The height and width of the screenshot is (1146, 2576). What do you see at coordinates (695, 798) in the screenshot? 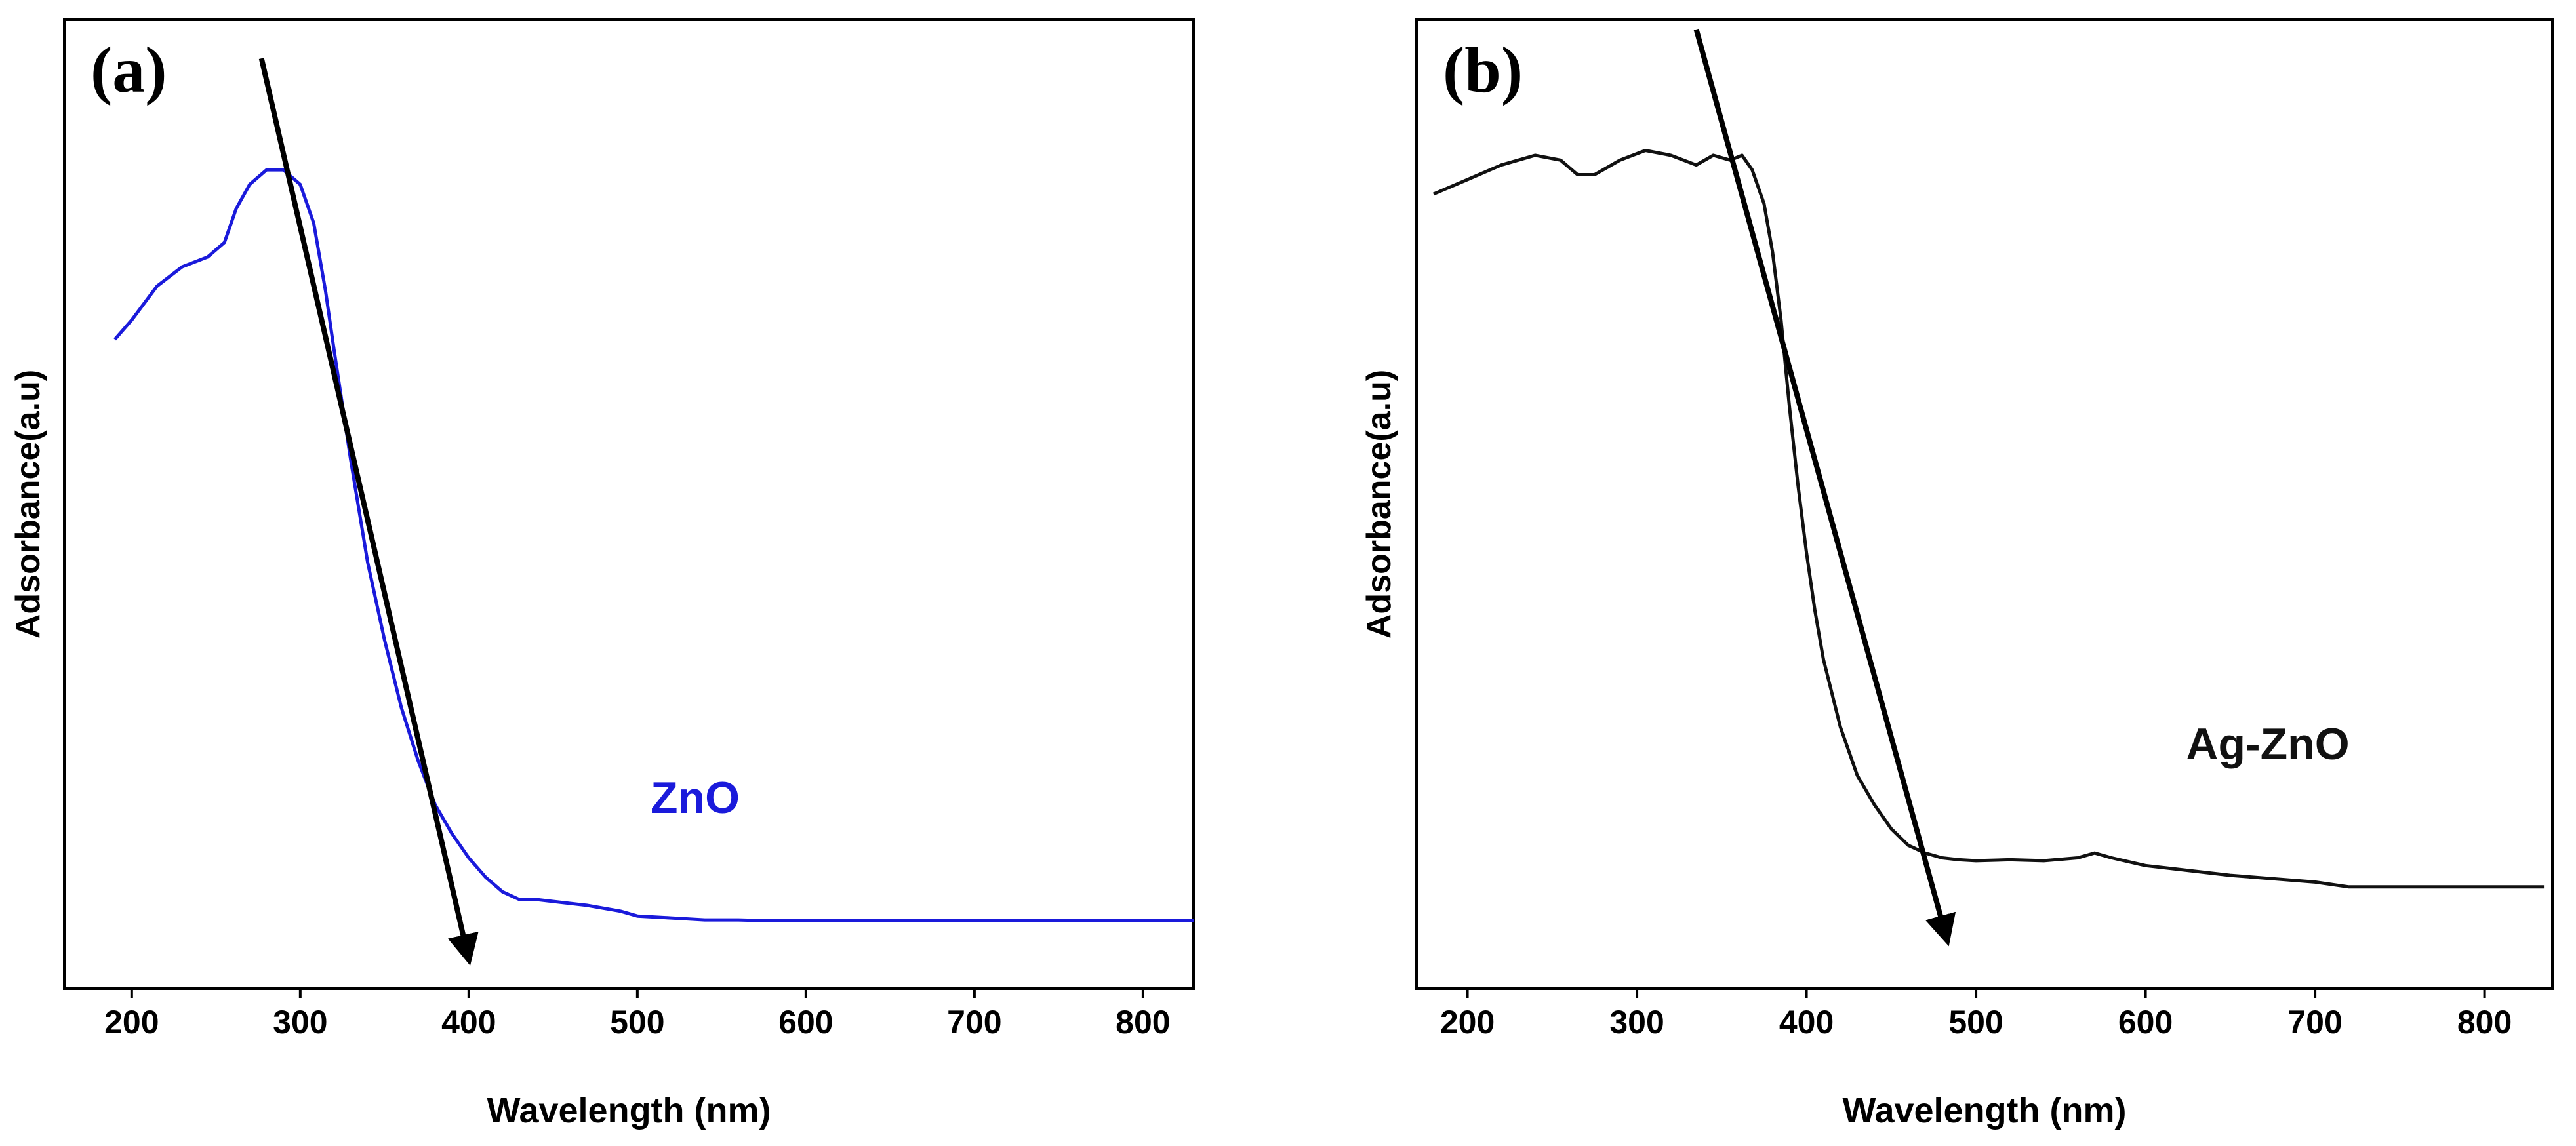
I see `series-label: ZnO` at bounding box center [695, 798].